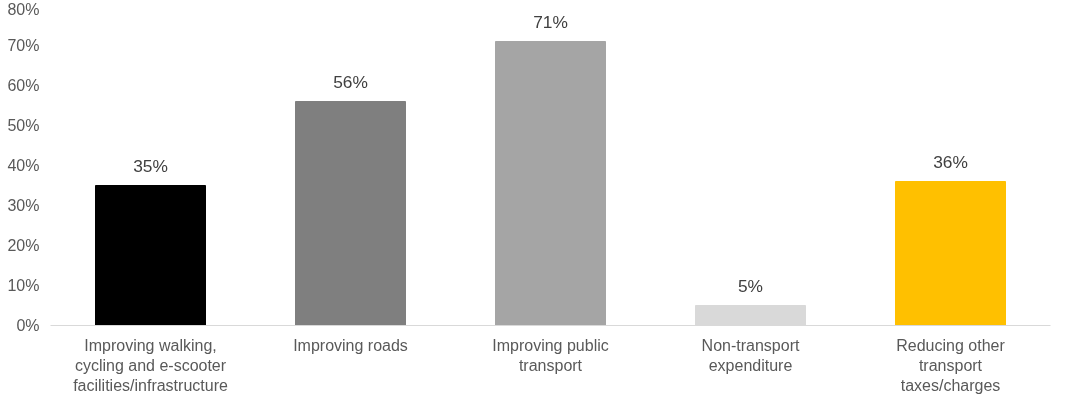 The image size is (1070, 412). Describe the element at coordinates (550, 21) in the screenshot. I see `data-label: 71%` at that location.